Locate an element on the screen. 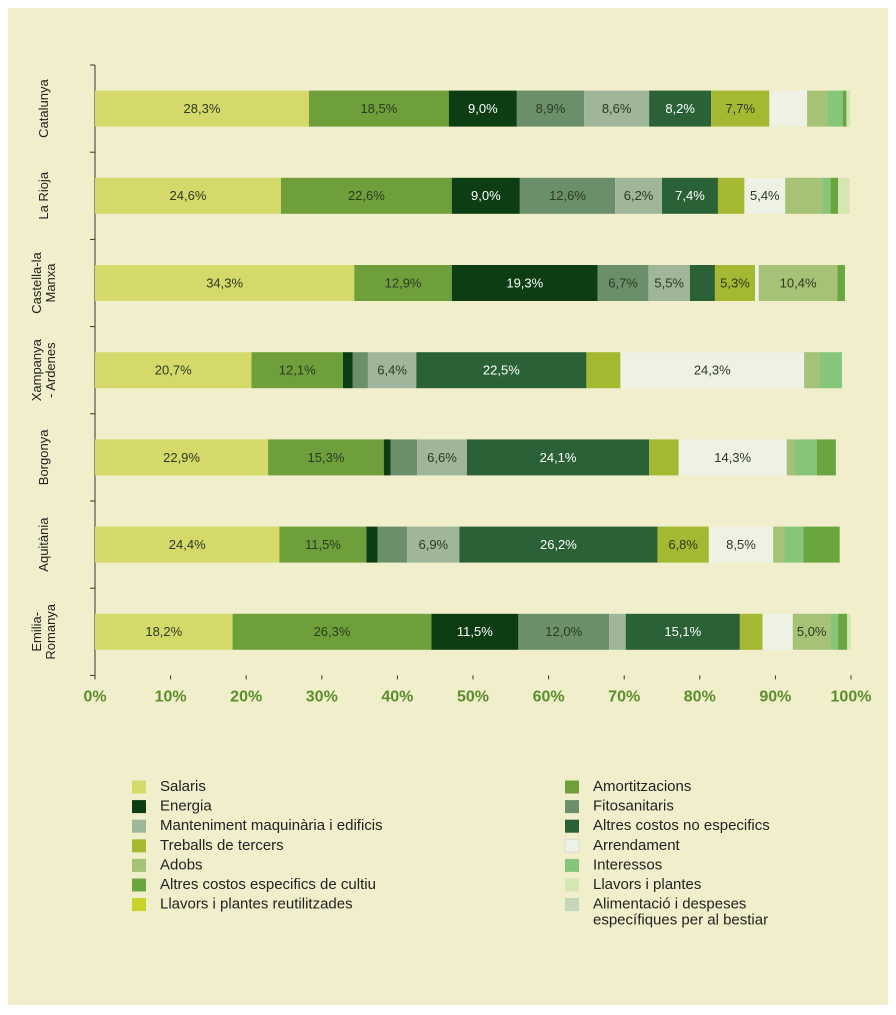  value-label: 22,6% is located at coordinates (366, 195).